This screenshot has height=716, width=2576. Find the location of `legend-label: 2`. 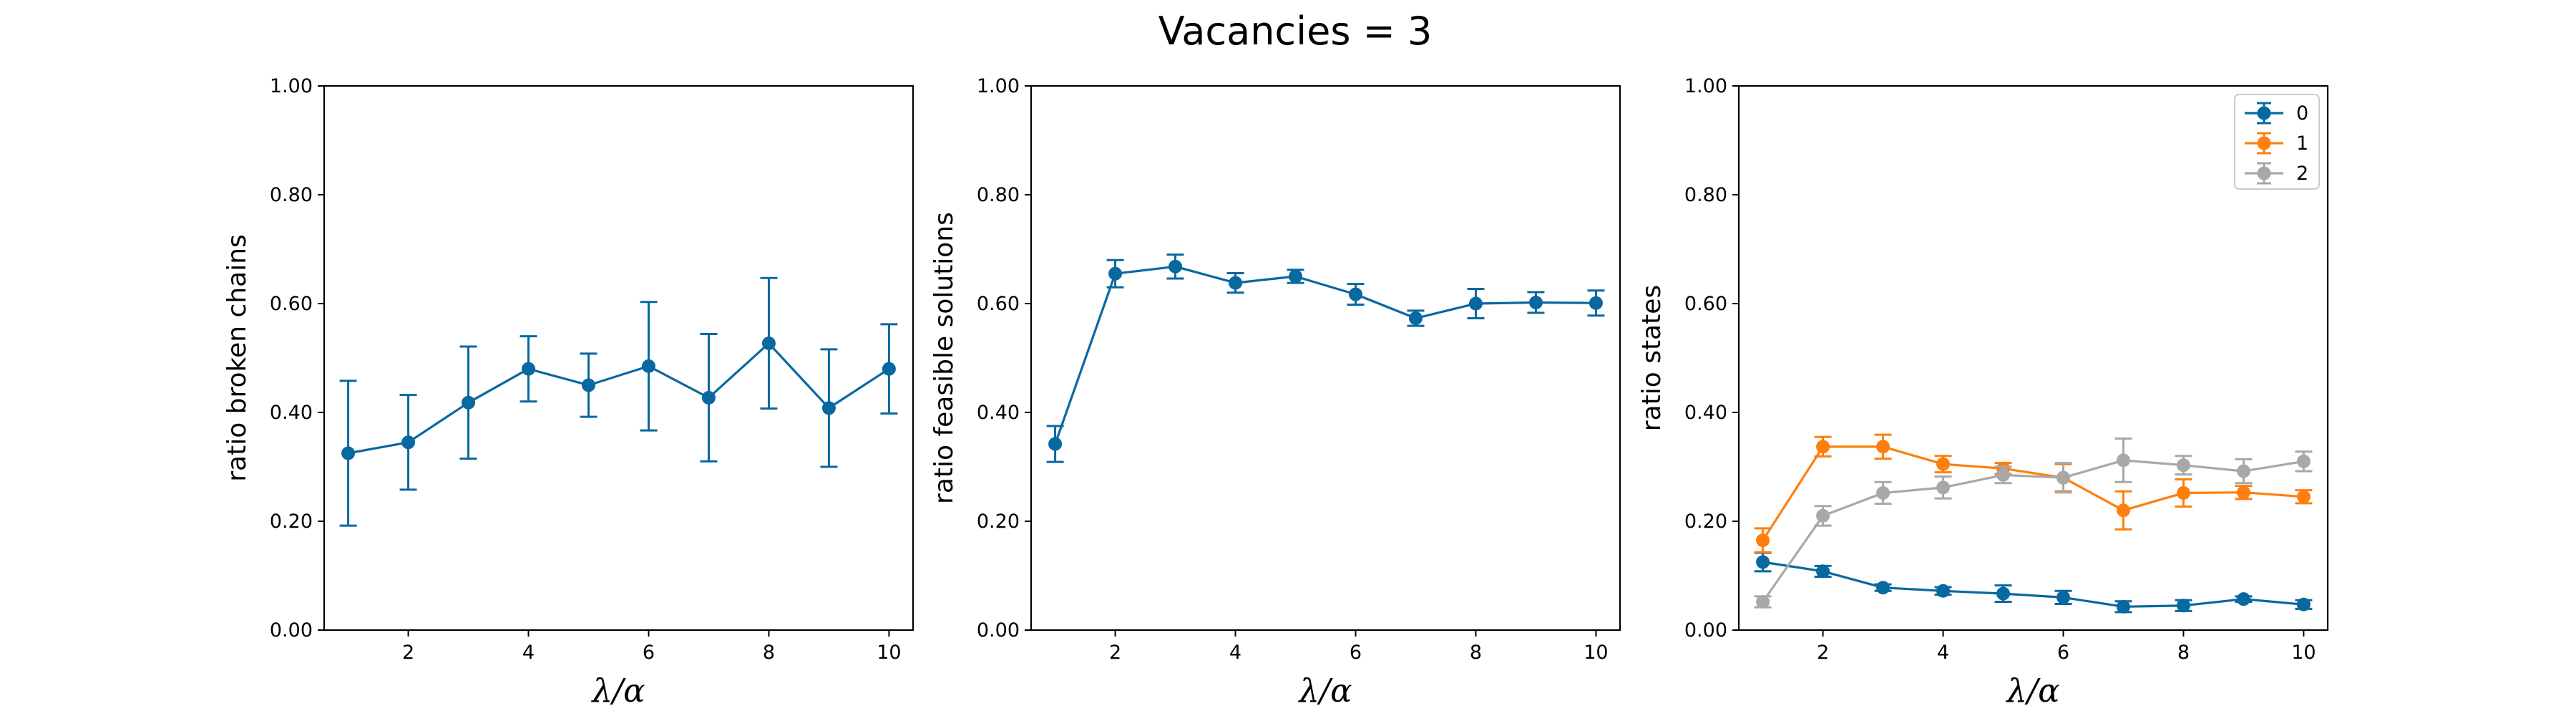

legend-label: 2 is located at coordinates (2302, 174).